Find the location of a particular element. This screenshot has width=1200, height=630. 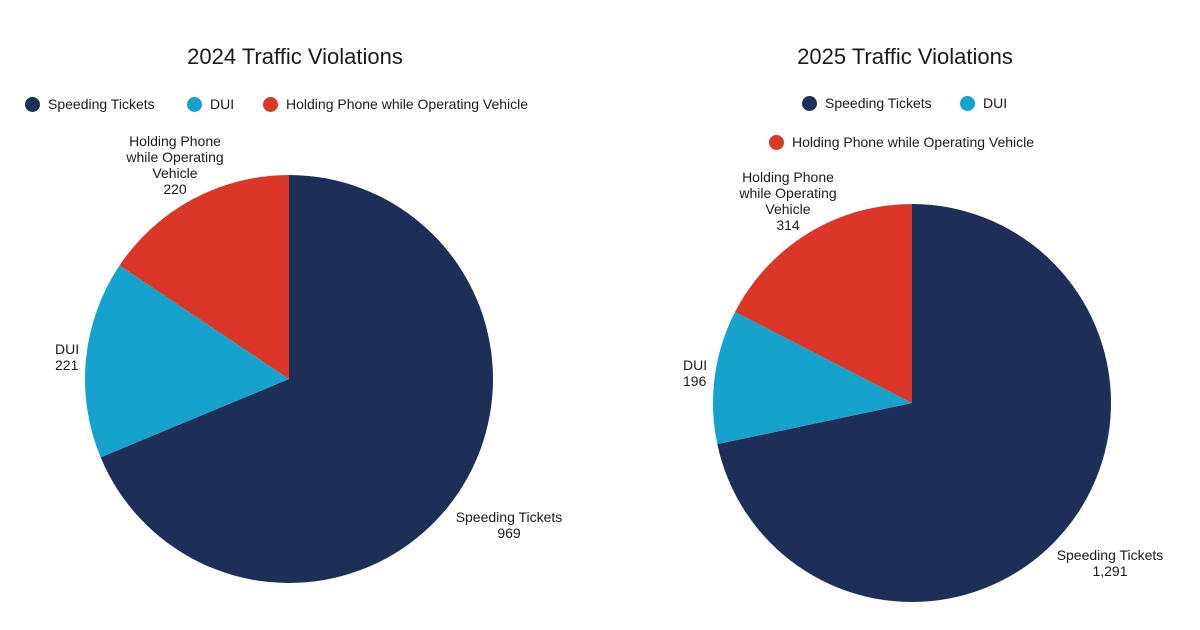

data-label: Holding Phone while Operating Vehicle 314 is located at coordinates (787, 201).